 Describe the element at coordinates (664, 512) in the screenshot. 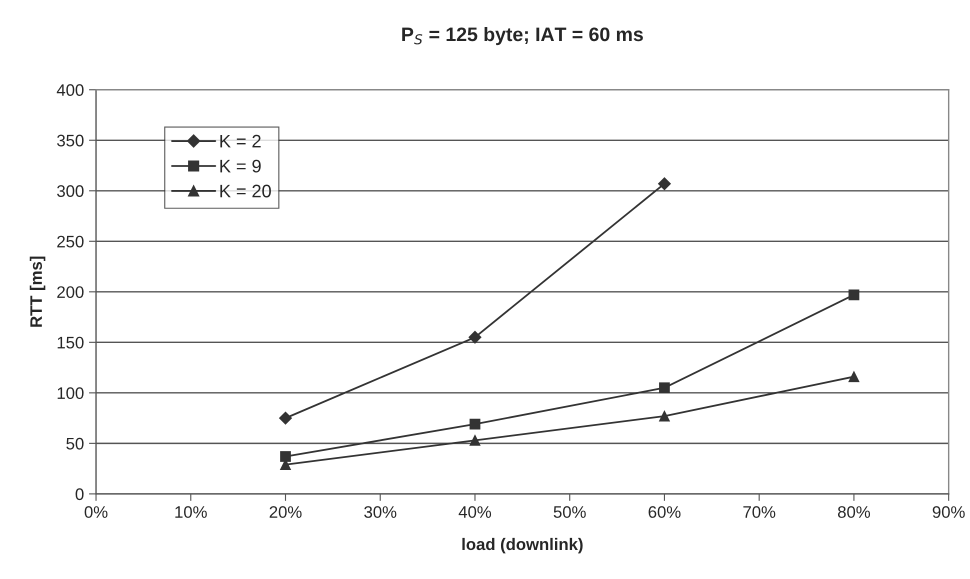

I see `x-tick-label: 60%` at that location.